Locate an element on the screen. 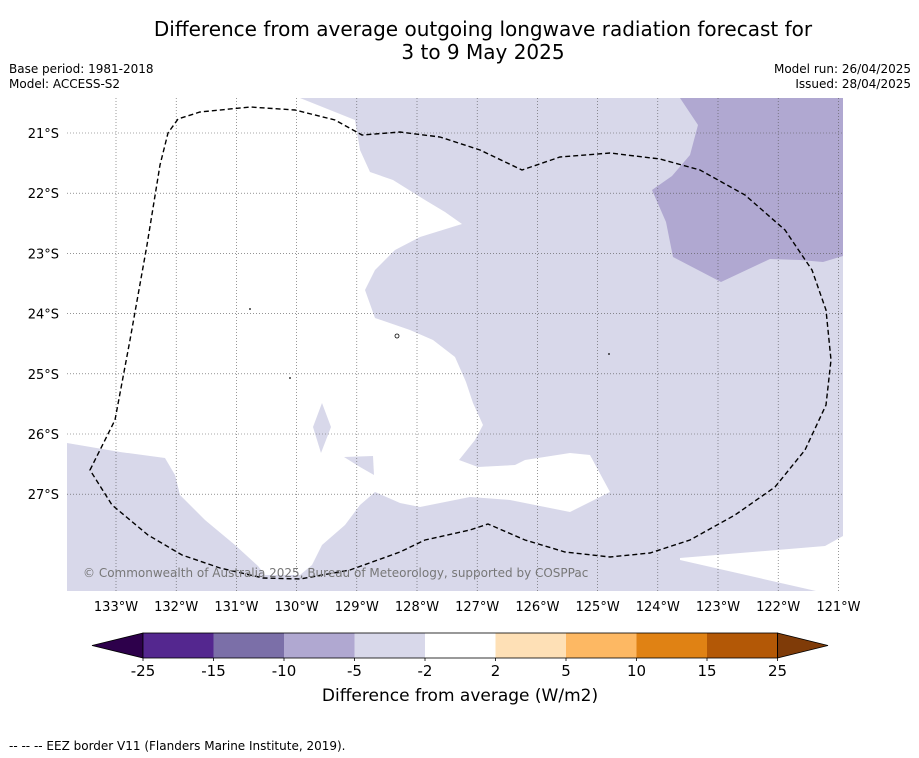 Image resolution: width=919 pixels, height=758 pixels. longitude-label: 133°W is located at coordinates (116, 607).